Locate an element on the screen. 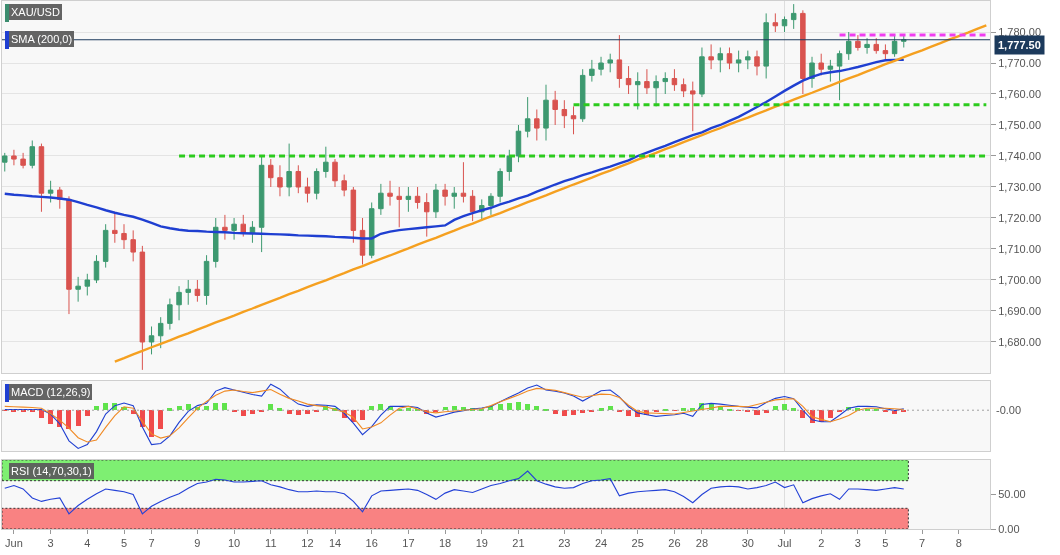 The height and width of the screenshot is (555, 1060). x-tick-label: 25 is located at coordinates (637, 543).